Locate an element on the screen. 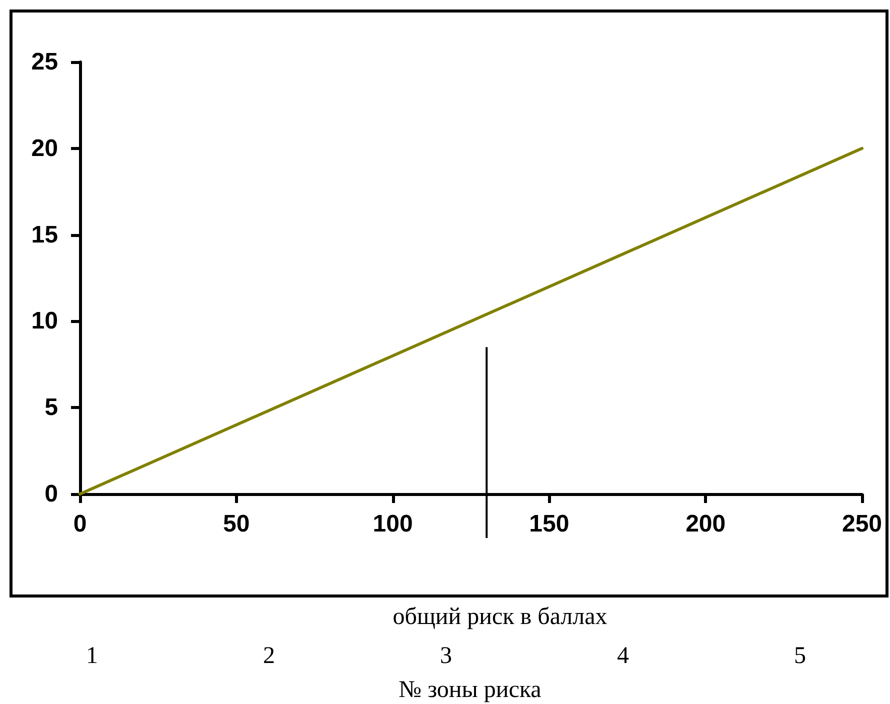  text: 4 is located at coordinates (623, 656).